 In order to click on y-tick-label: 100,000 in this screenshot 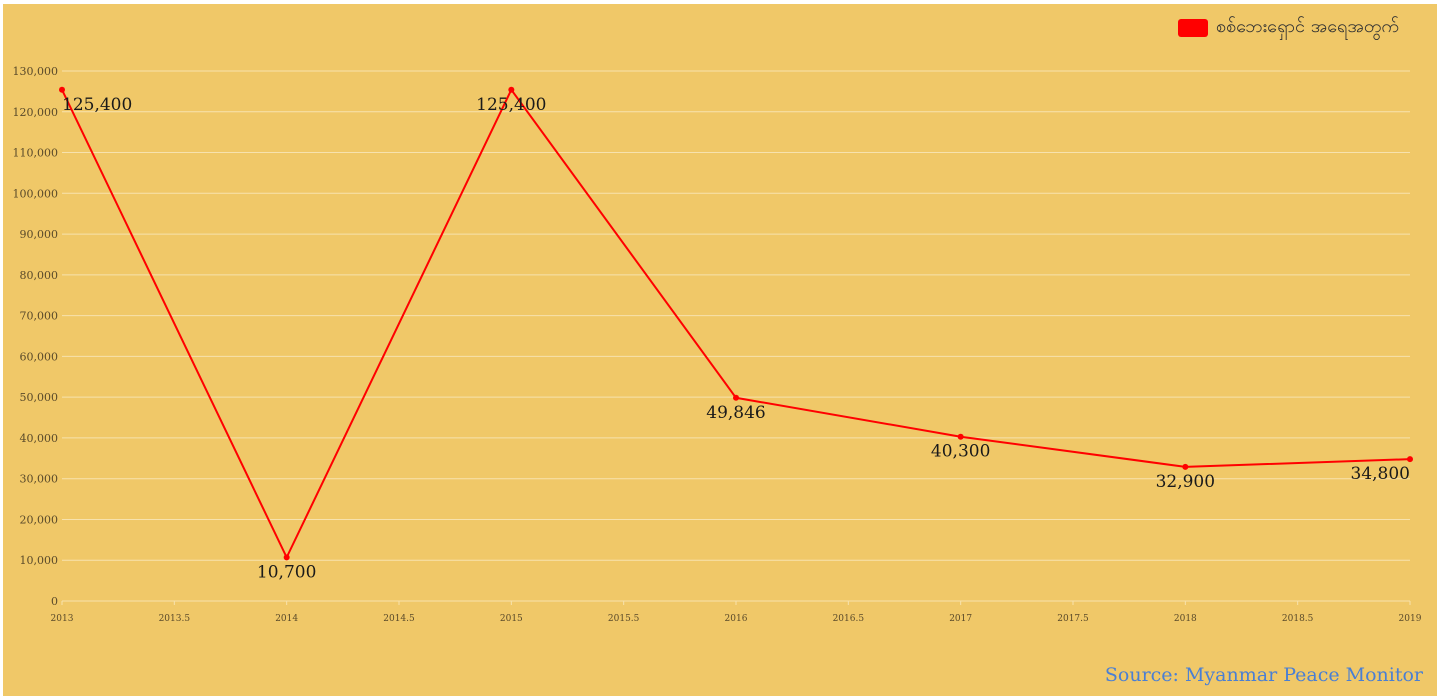, I will do `click(36, 193)`.